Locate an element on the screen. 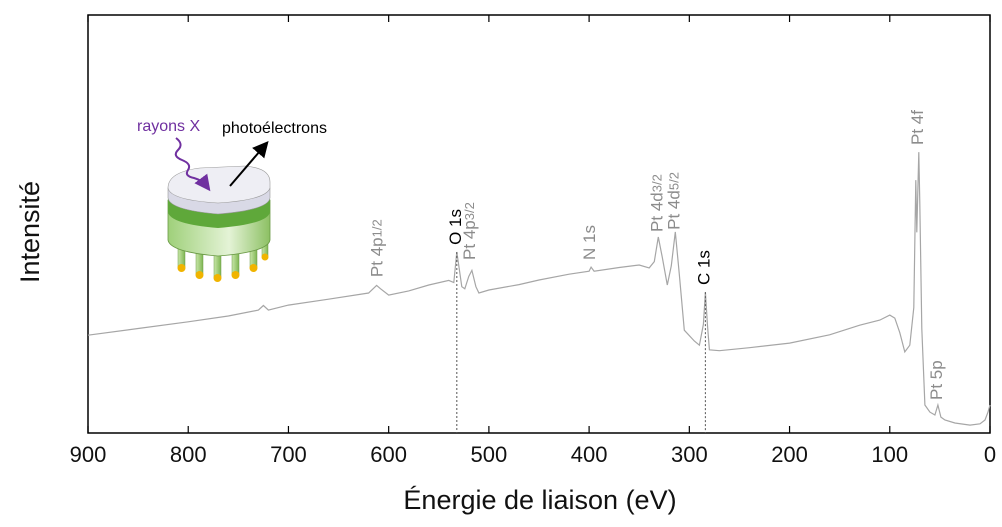  peak-label: Pt 4p1/2 is located at coordinates (377, 248).